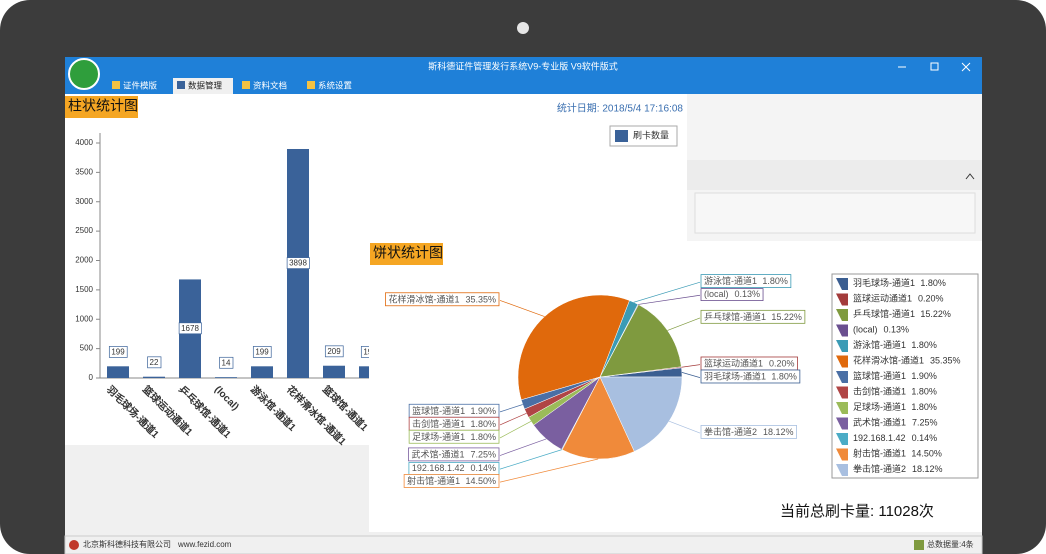 Image resolution: width=1046 pixels, height=554 pixels. What do you see at coordinates (934, 66) in the screenshot?
I see `maximize` at bounding box center [934, 66].